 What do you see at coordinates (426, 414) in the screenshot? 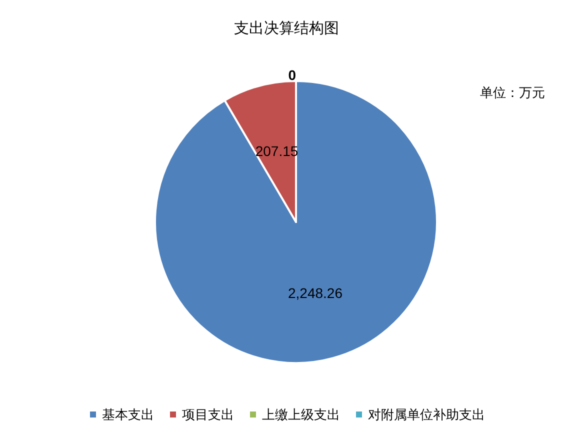
I see `legend-label: 对附属单位补助支出` at bounding box center [426, 414].